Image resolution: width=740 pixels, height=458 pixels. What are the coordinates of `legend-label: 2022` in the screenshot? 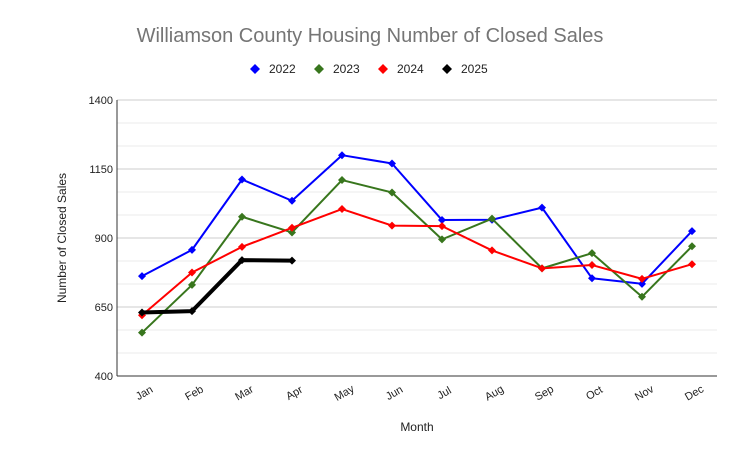 It's located at (282, 69).